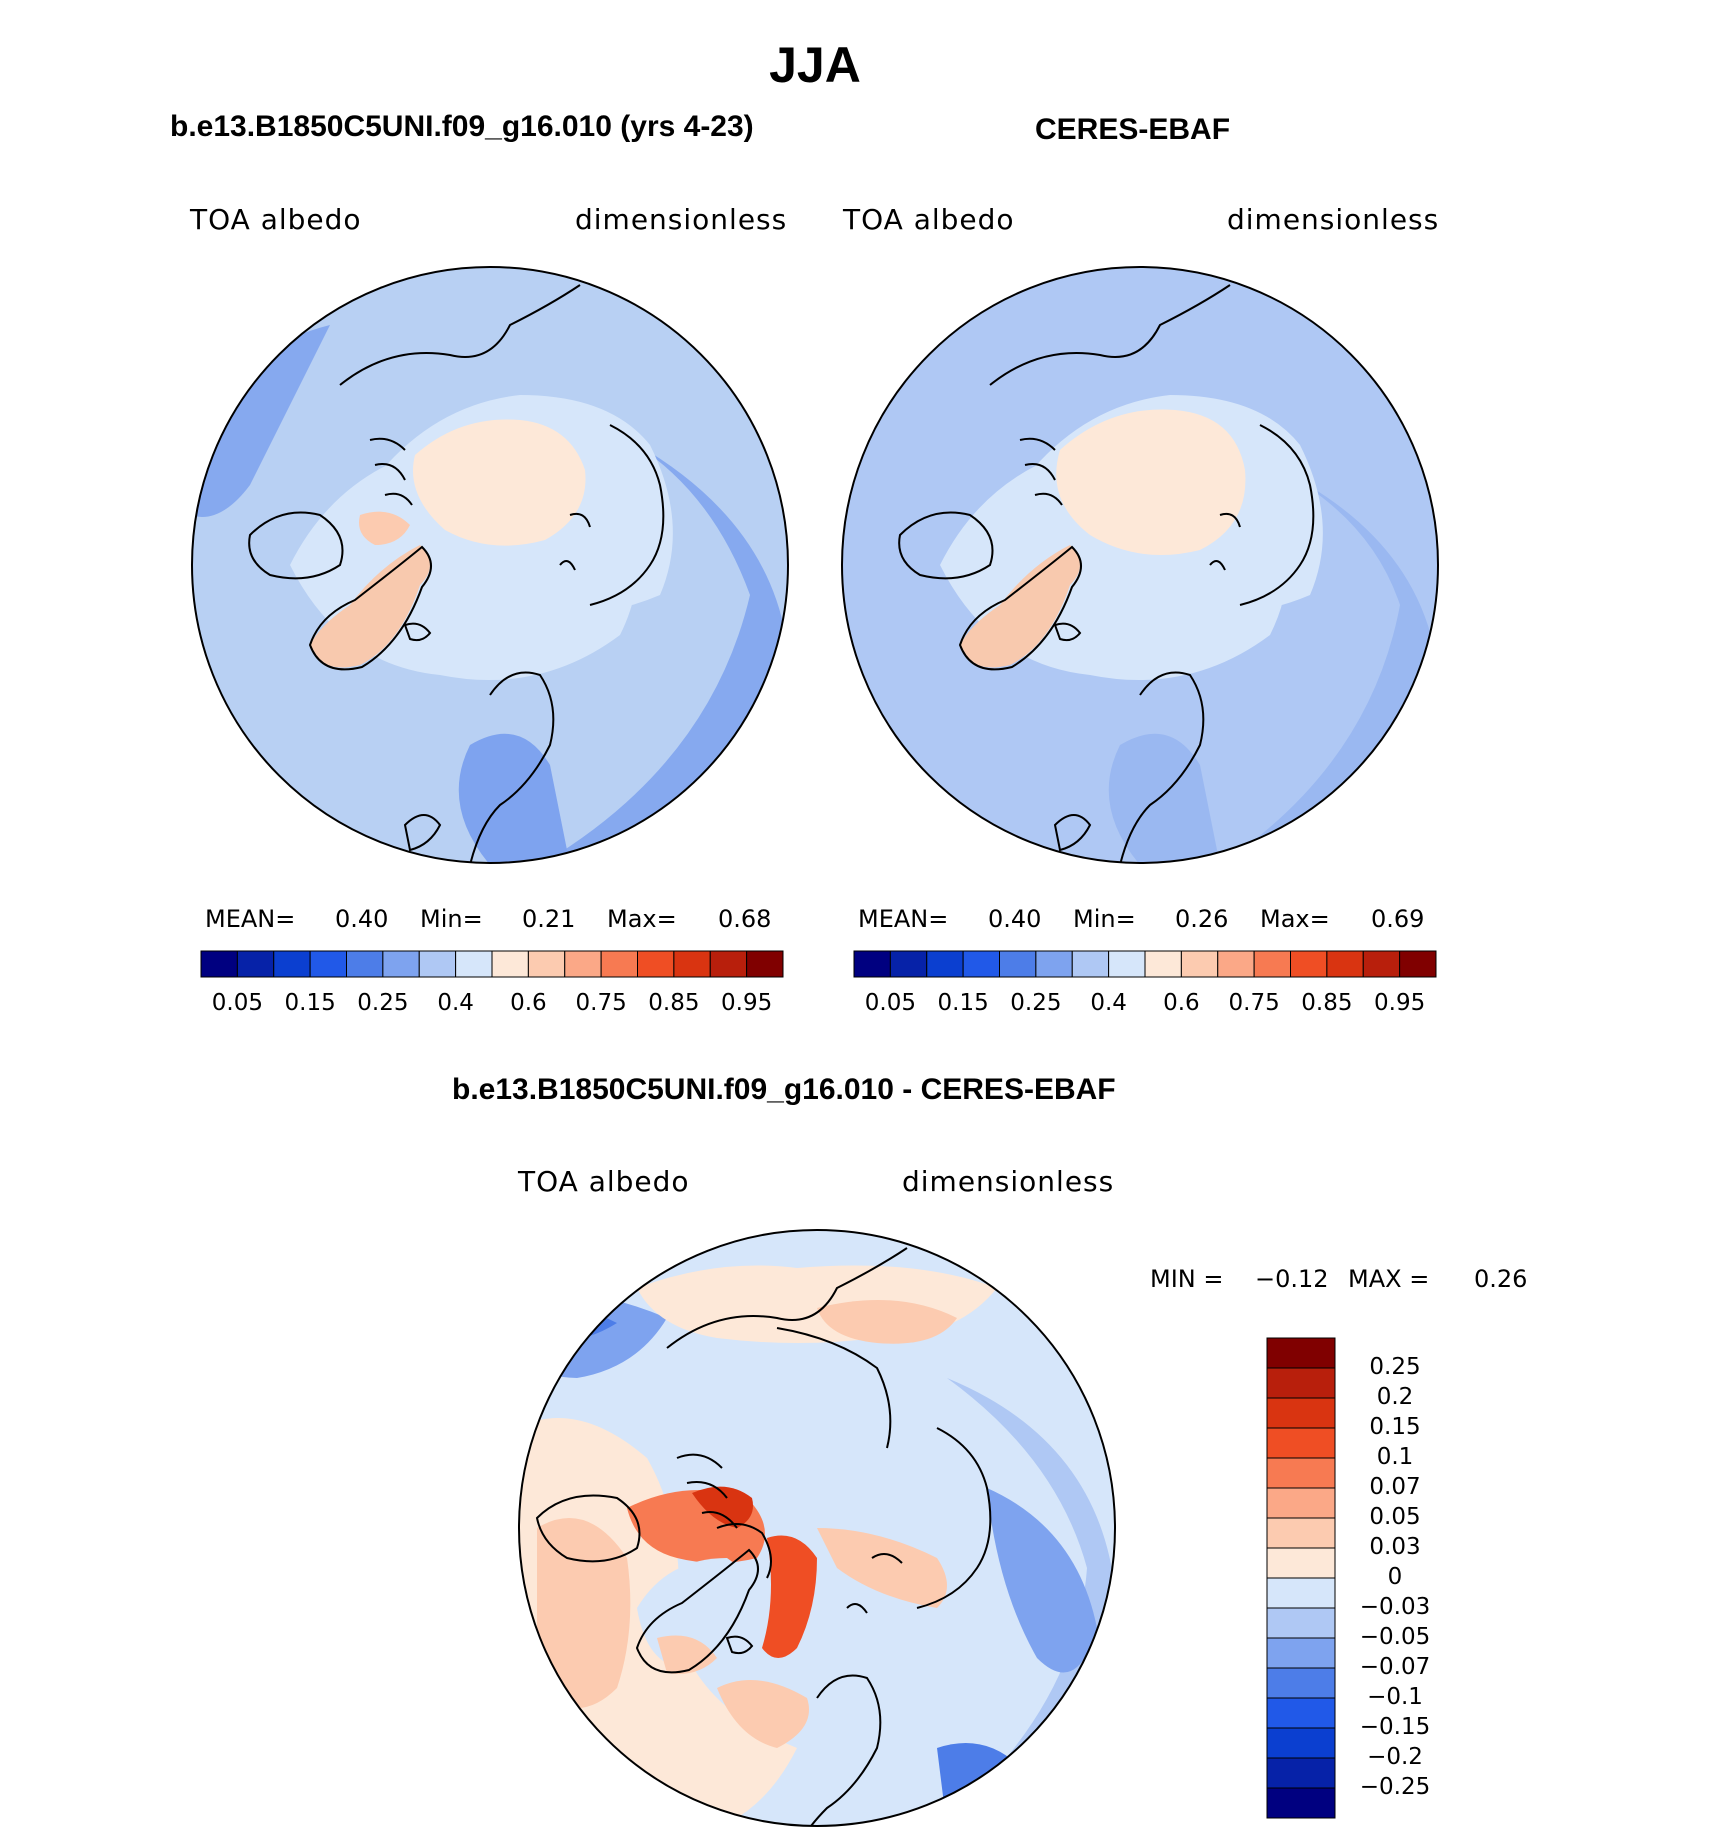  I want to click on panel-1-title: b.e13.B1850C5UNI.f09_g16.010 (yrs 4-23), so click(462, 126).